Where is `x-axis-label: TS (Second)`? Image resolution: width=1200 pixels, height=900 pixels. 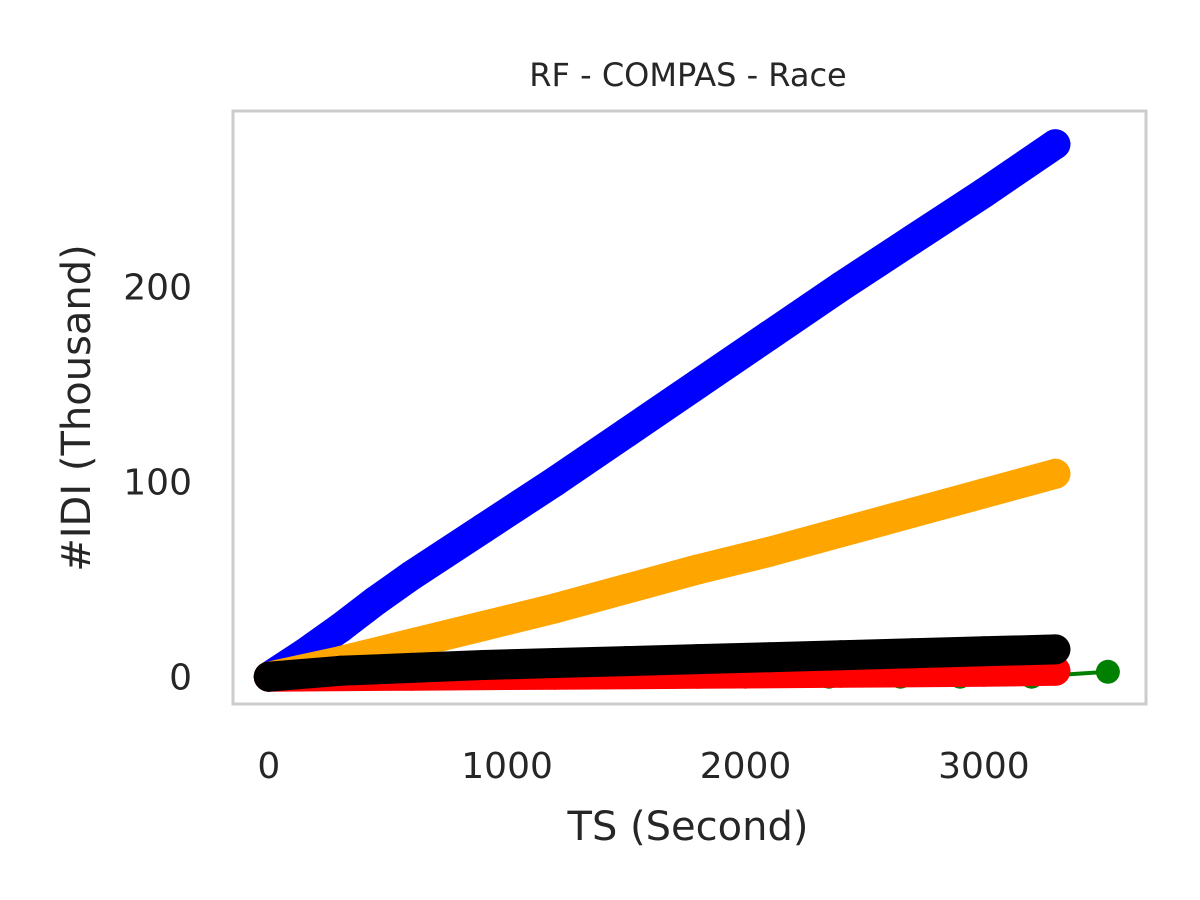
x-axis-label: TS (Second) is located at coordinates (688, 827).